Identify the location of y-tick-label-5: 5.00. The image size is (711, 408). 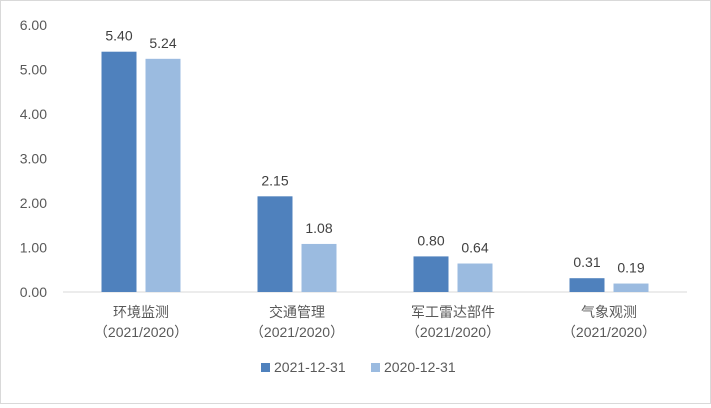
(33, 70).